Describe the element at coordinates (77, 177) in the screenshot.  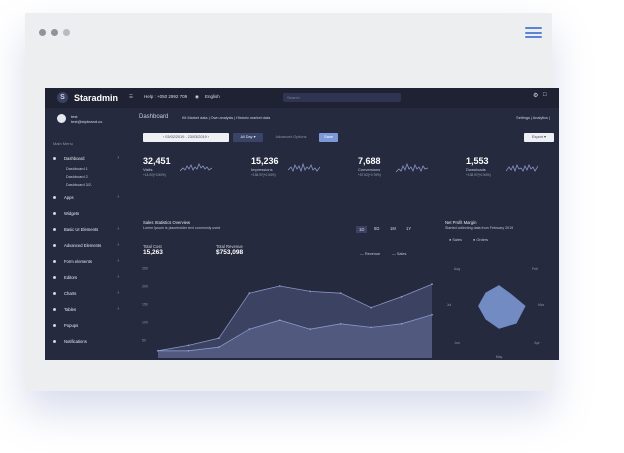
I see `sidebar-subitem-dashboard-2: Dashboard 2` at that location.